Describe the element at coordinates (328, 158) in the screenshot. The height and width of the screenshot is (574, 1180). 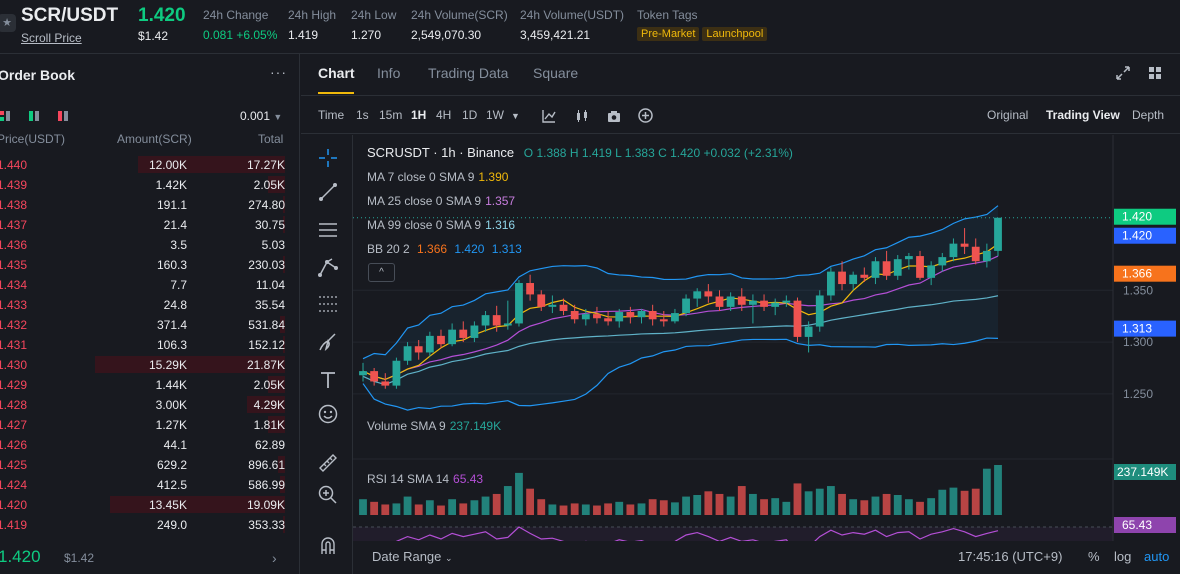
I see `crosshair-icon` at that location.